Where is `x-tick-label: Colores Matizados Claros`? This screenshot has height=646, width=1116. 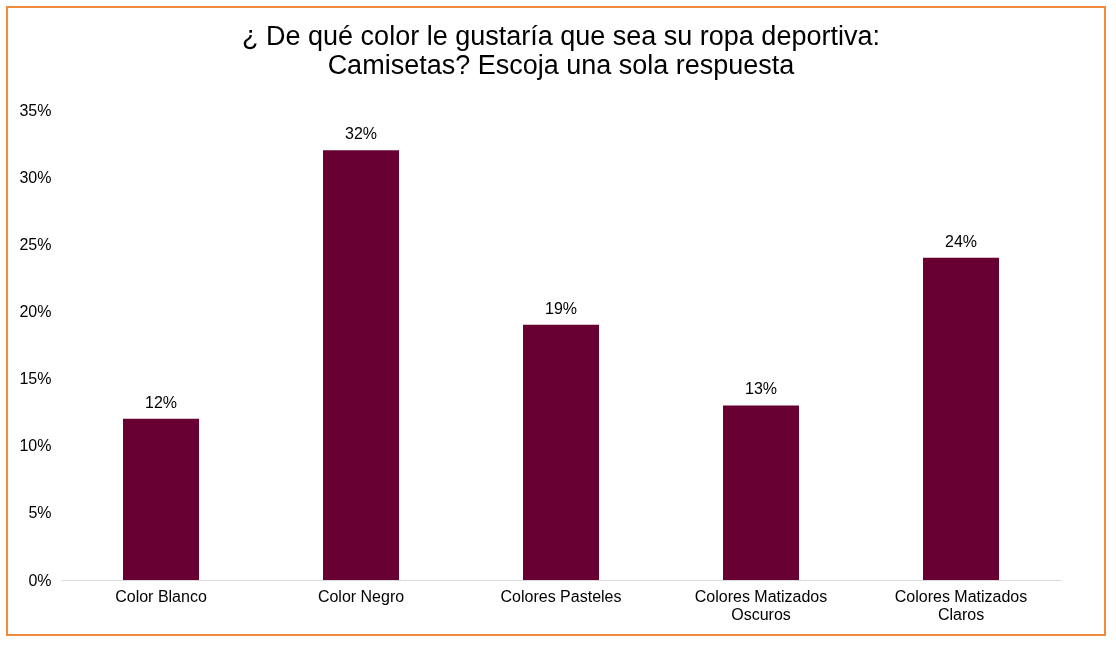
x-tick-label: Colores Matizados Claros is located at coordinates (961, 605).